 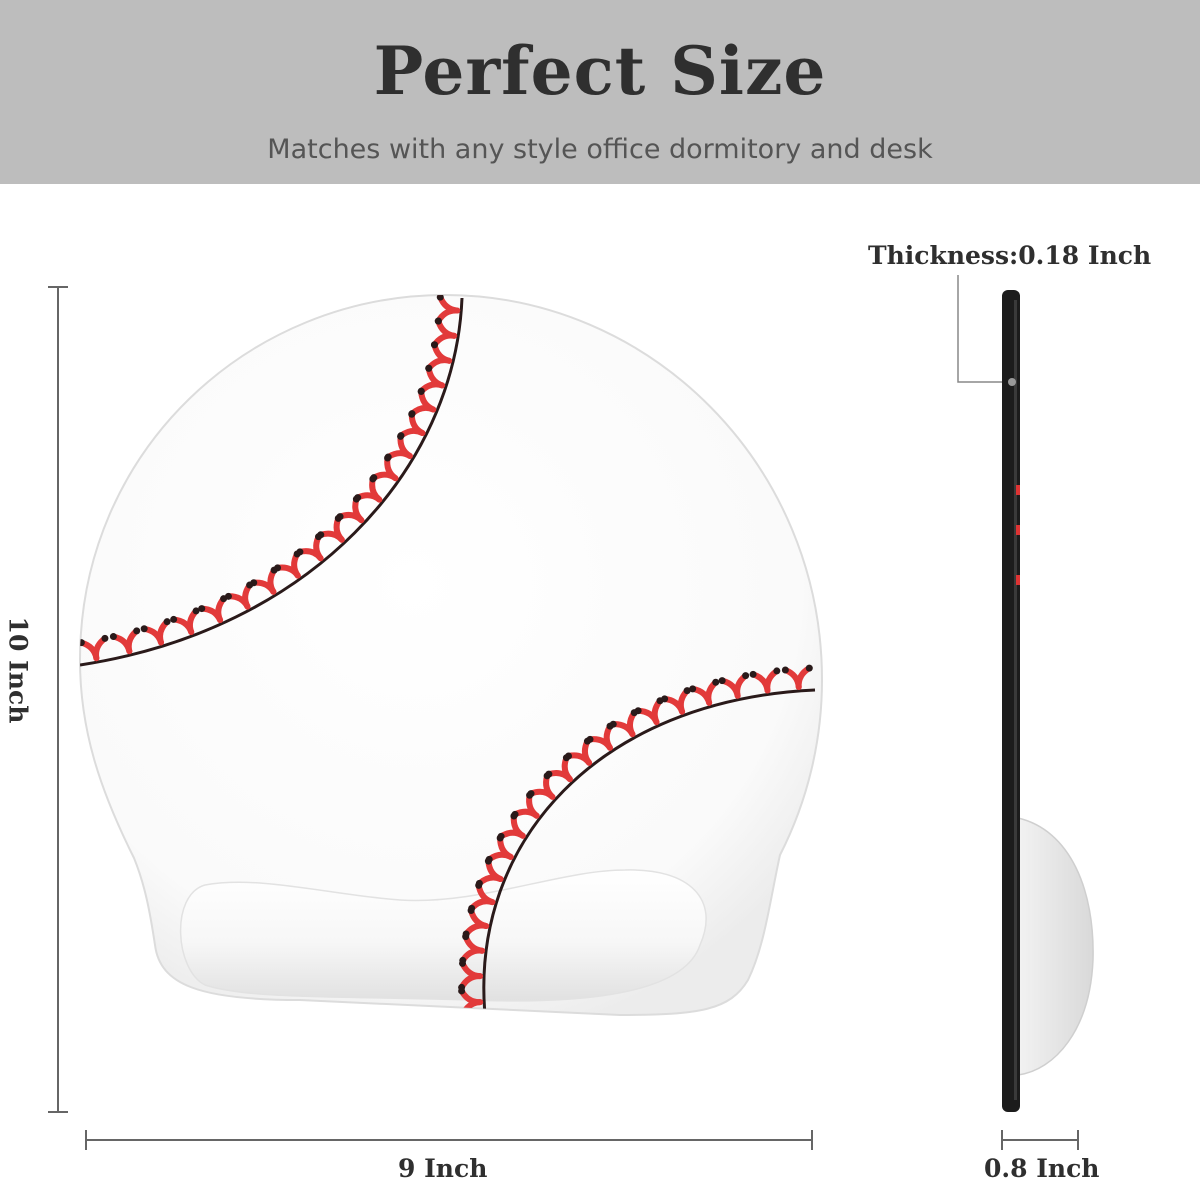 I want to click on width-label: 9 Inch, so click(x=443, y=1168).